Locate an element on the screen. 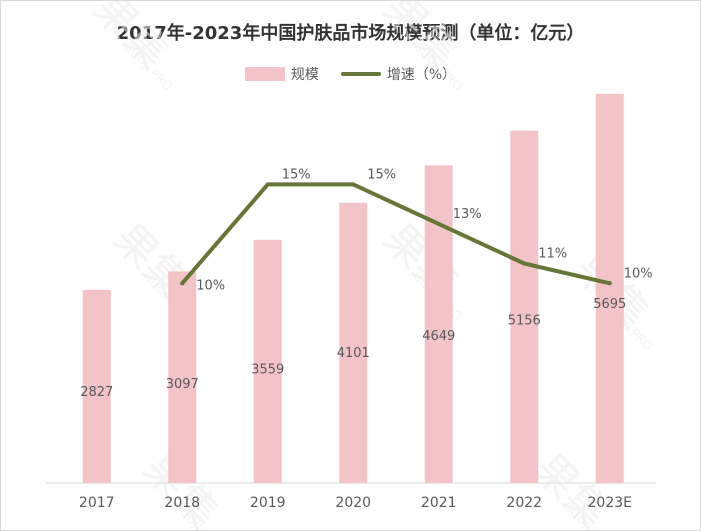  x-tick-label: 2022 is located at coordinates (524, 503).